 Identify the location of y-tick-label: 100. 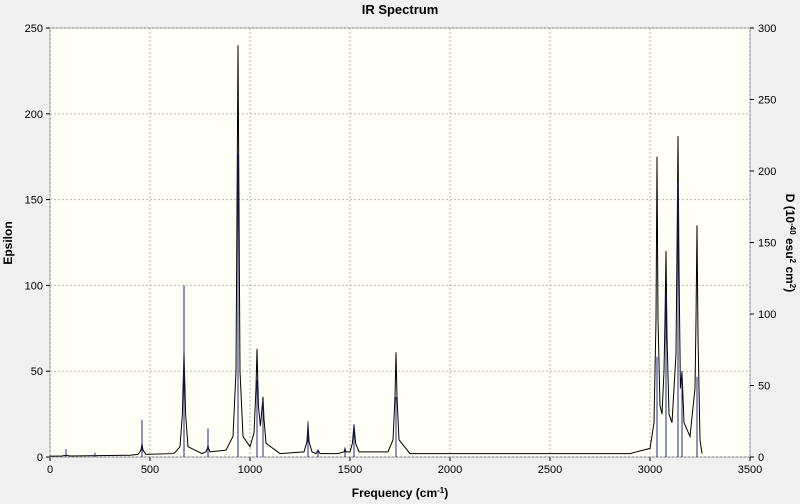
(34, 286).